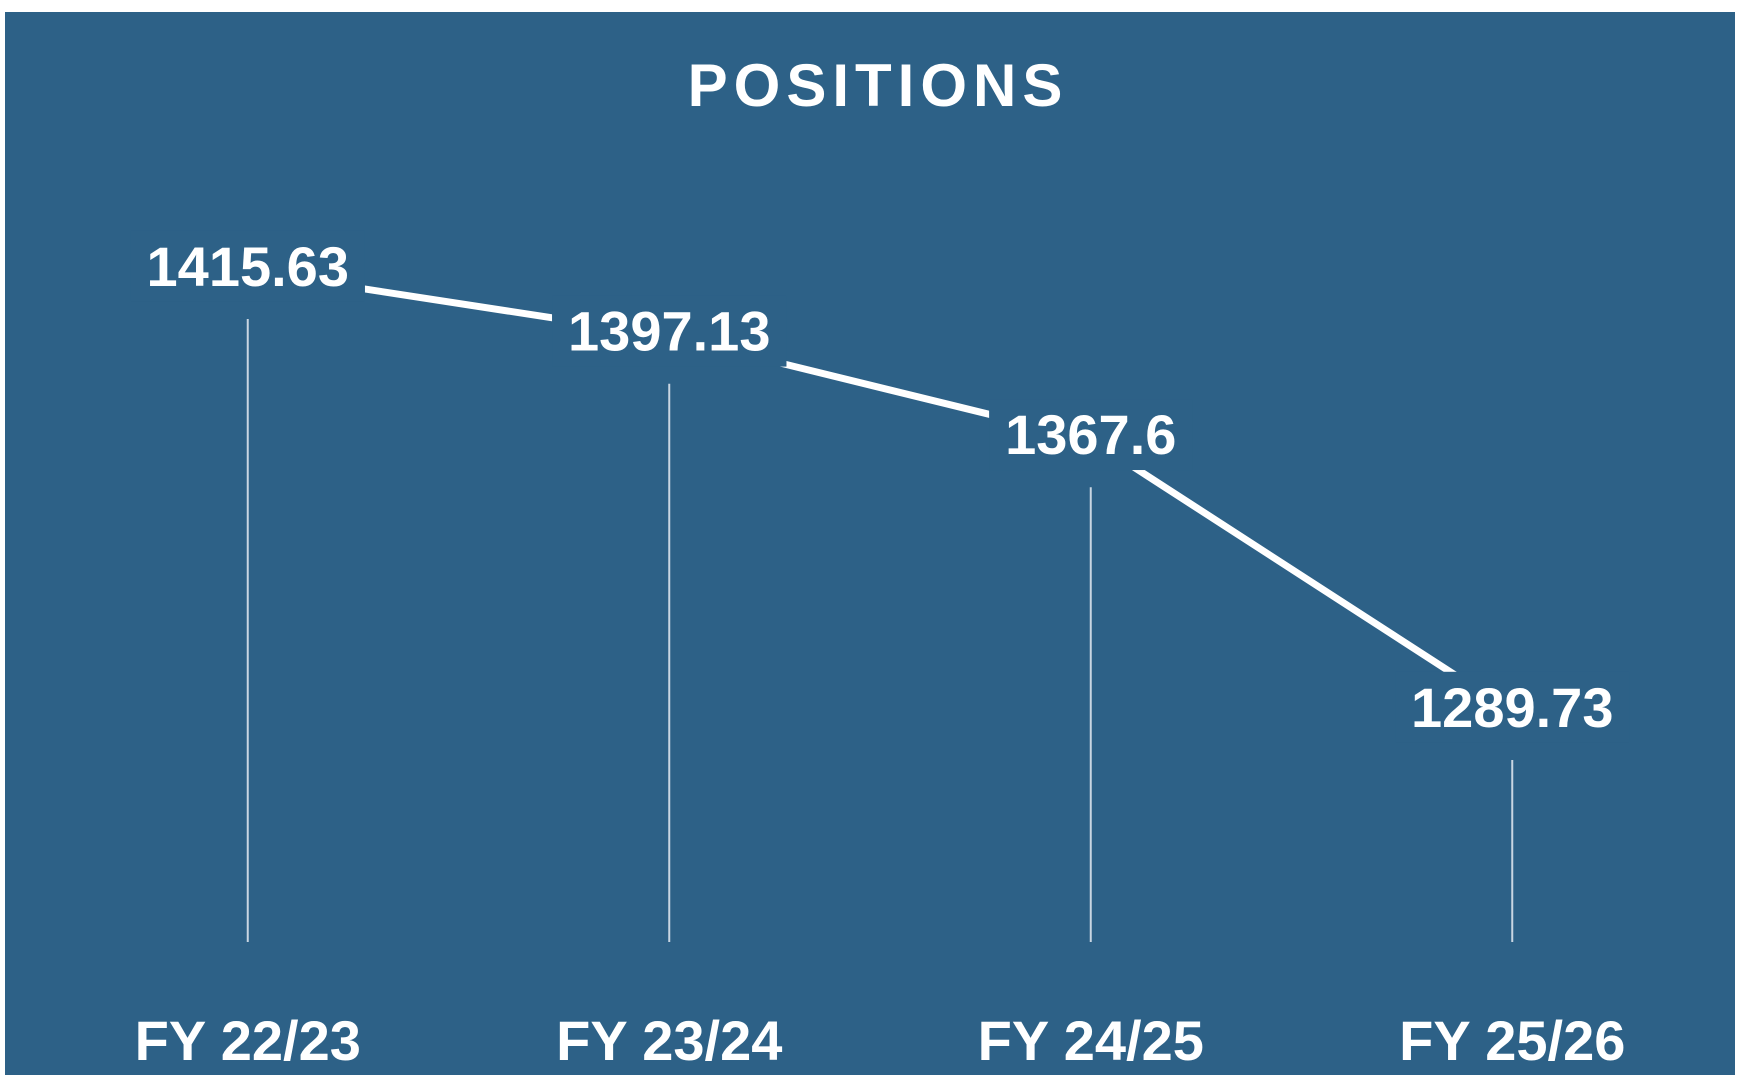  I want to click on data-label: 1367.6, so click(1090, 434).